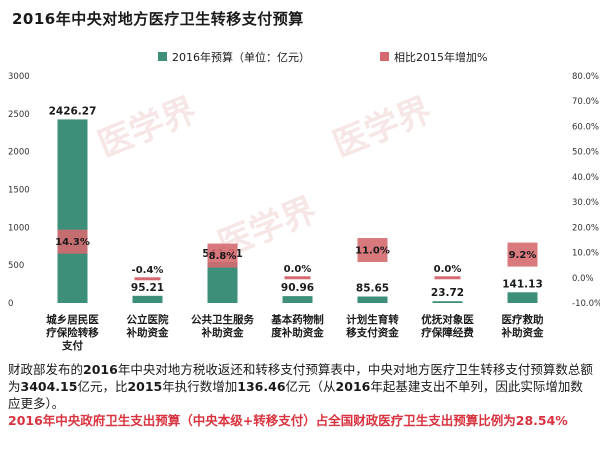 Image resolution: width=600 pixels, height=450 pixels. What do you see at coordinates (447, 332) in the screenshot?
I see `category-label: 疗保障经费` at bounding box center [447, 332].